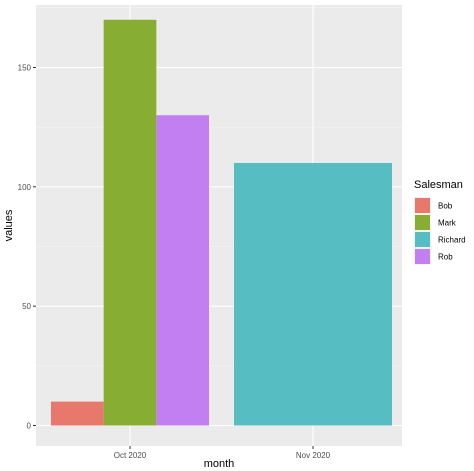 This screenshot has width=474, height=471. I want to click on x-axis: Oct 2020 Nov 2020, so click(222, 453).